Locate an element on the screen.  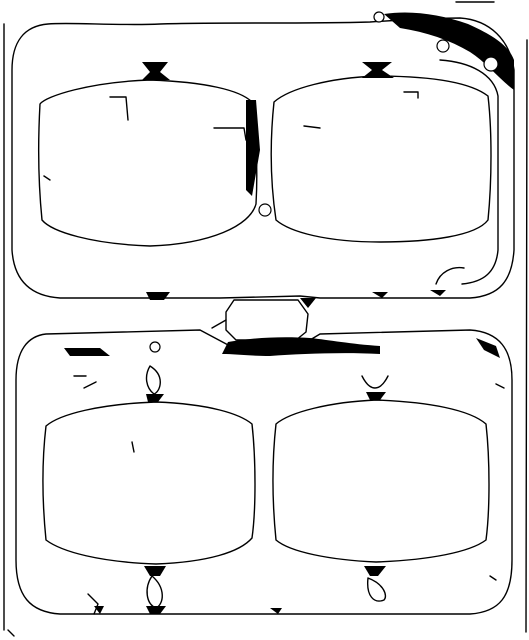
connector-box is located at coordinates (267, 320).